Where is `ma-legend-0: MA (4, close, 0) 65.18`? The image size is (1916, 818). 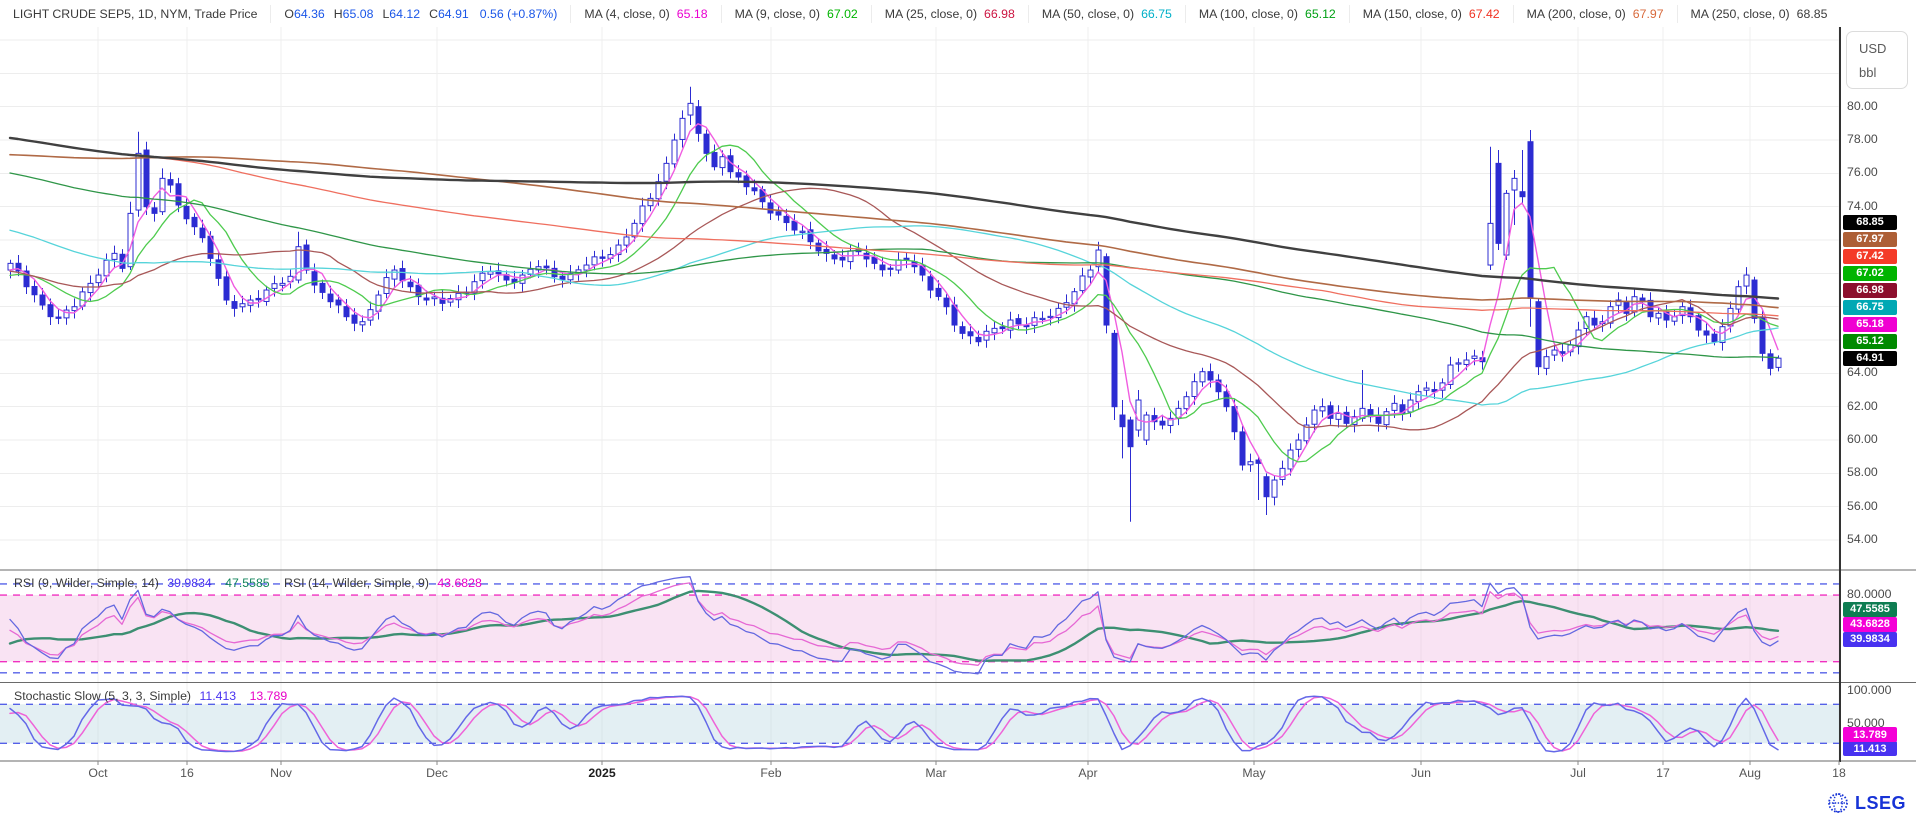
ma-legend-0: MA (4, close, 0) 65.18 is located at coordinates (646, 13).